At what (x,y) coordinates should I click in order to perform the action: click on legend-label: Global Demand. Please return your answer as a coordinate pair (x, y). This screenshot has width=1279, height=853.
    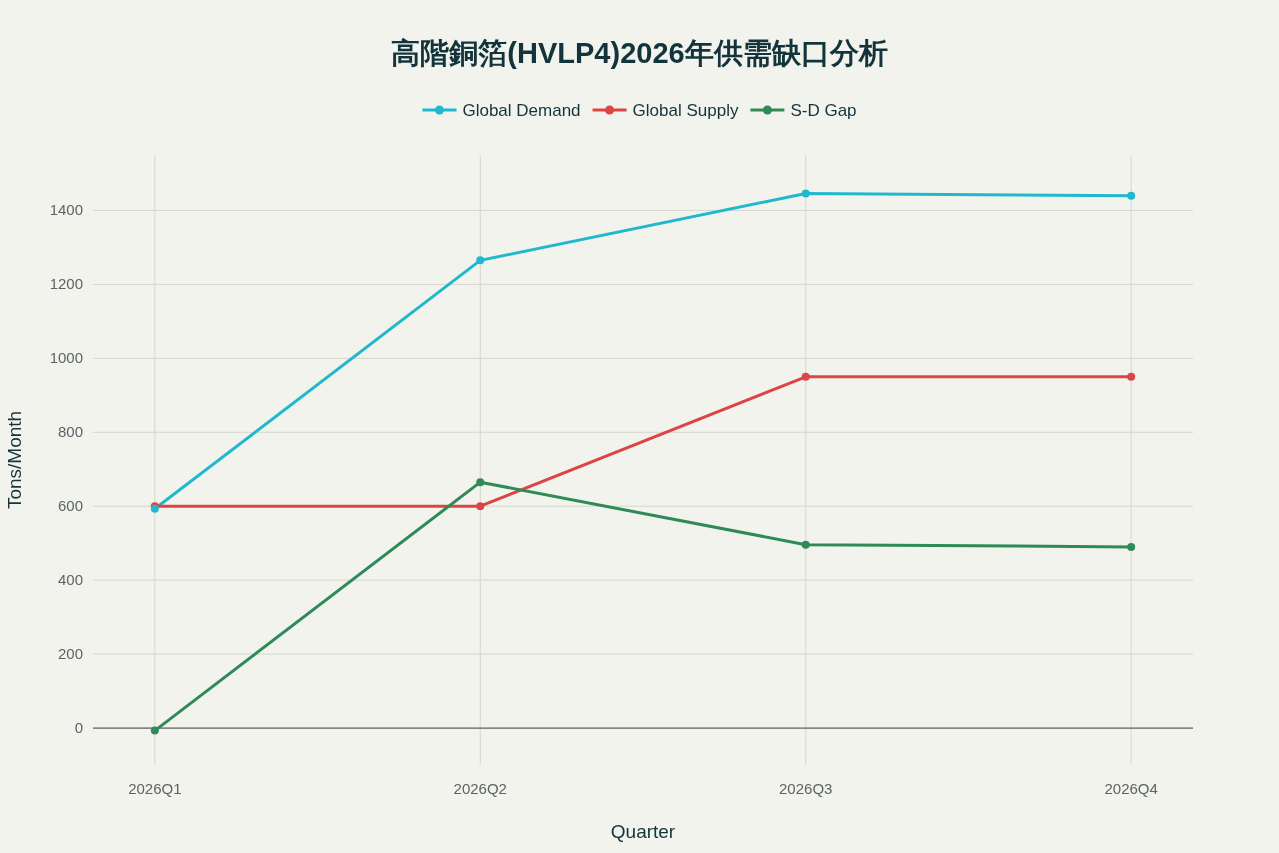
    Looking at the image, I should click on (521, 110).